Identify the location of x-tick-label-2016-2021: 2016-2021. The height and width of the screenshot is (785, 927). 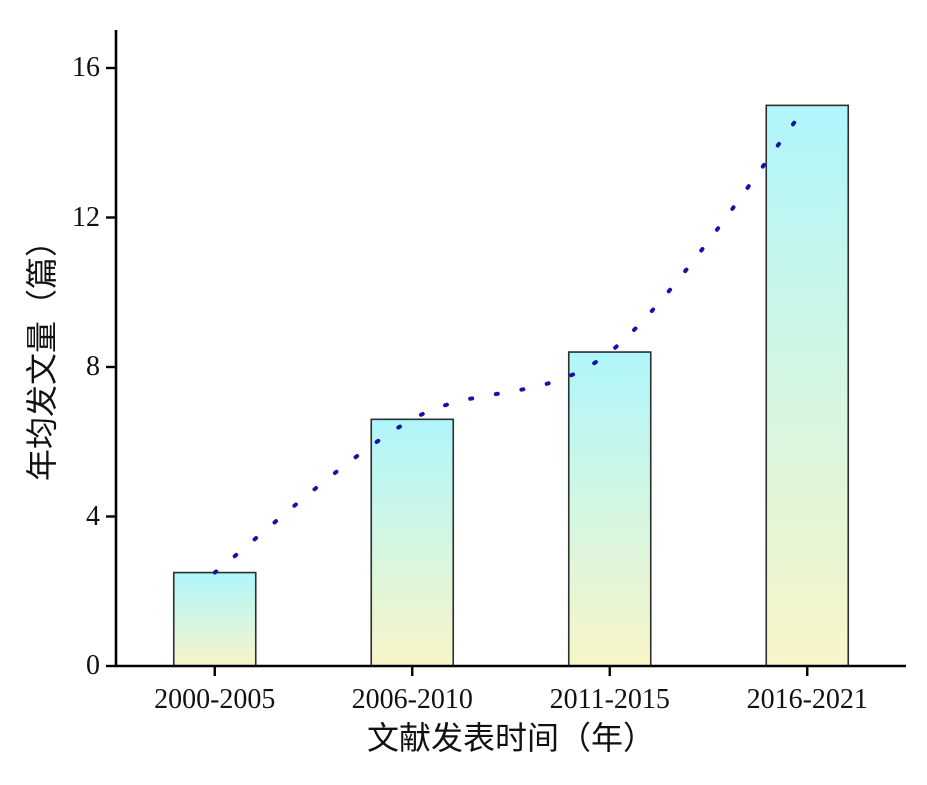
(807, 699).